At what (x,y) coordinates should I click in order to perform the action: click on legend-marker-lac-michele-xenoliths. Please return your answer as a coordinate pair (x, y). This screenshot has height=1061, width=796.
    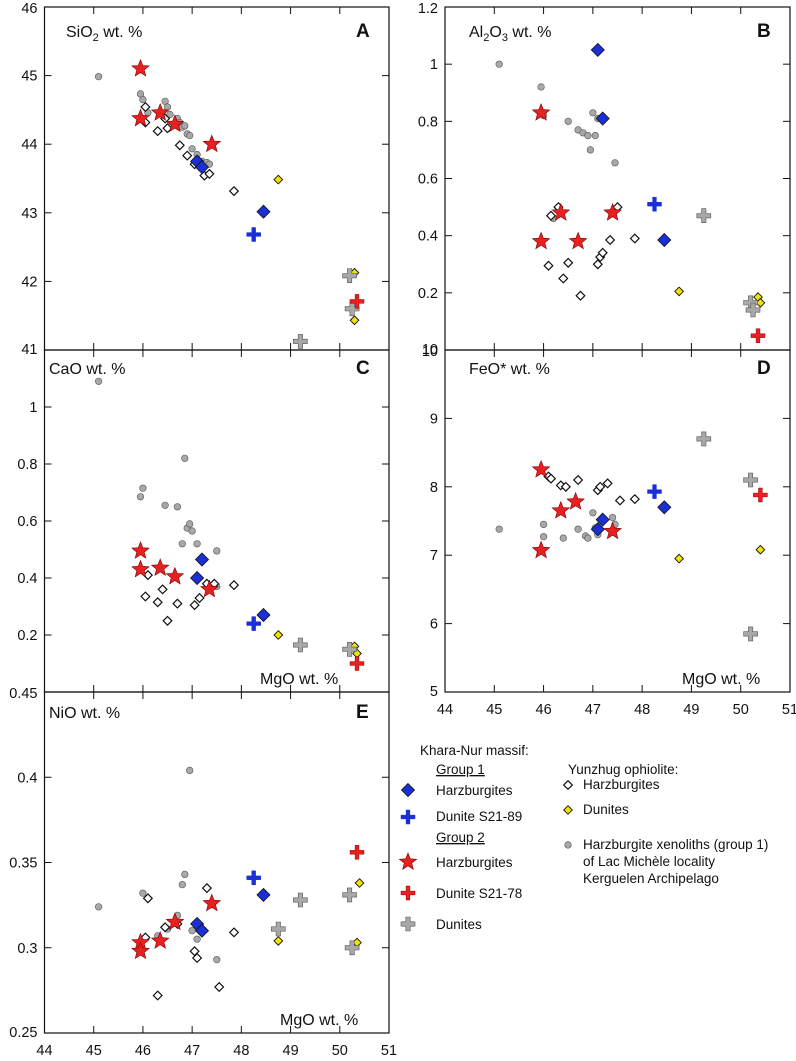
    Looking at the image, I should click on (568, 845).